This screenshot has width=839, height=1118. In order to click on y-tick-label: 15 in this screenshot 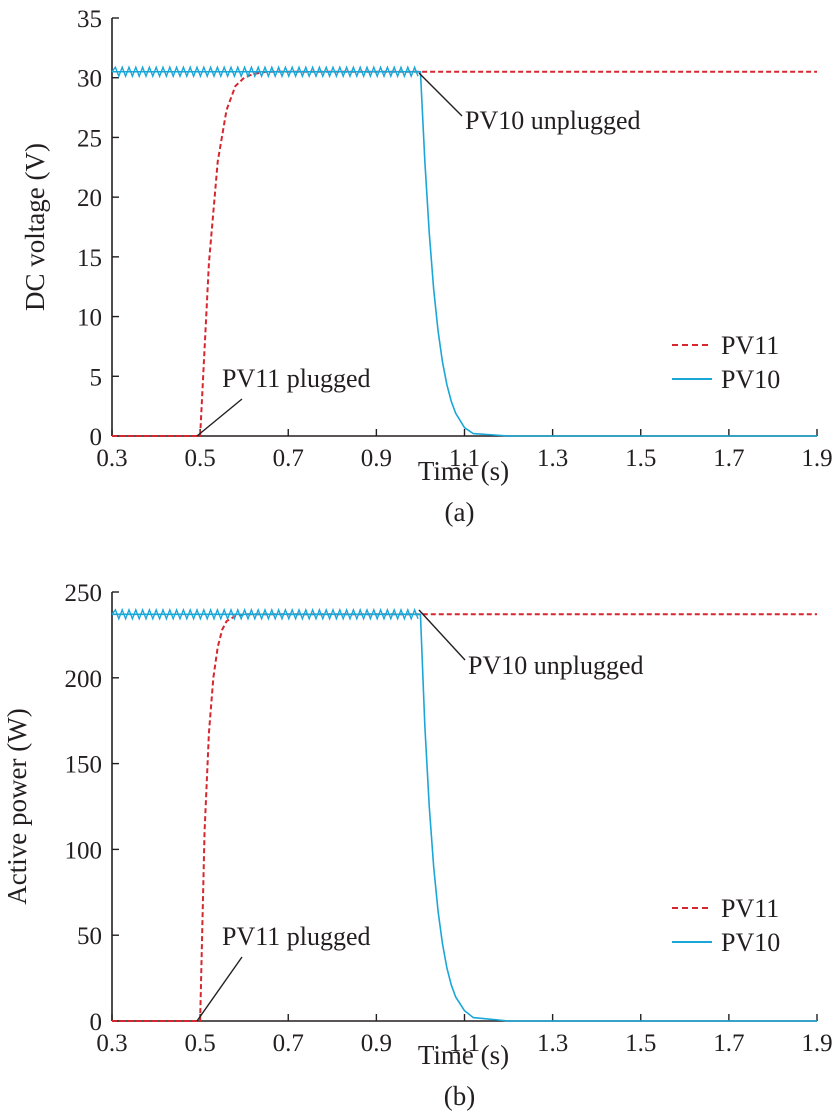, I will do `click(89, 258)`.